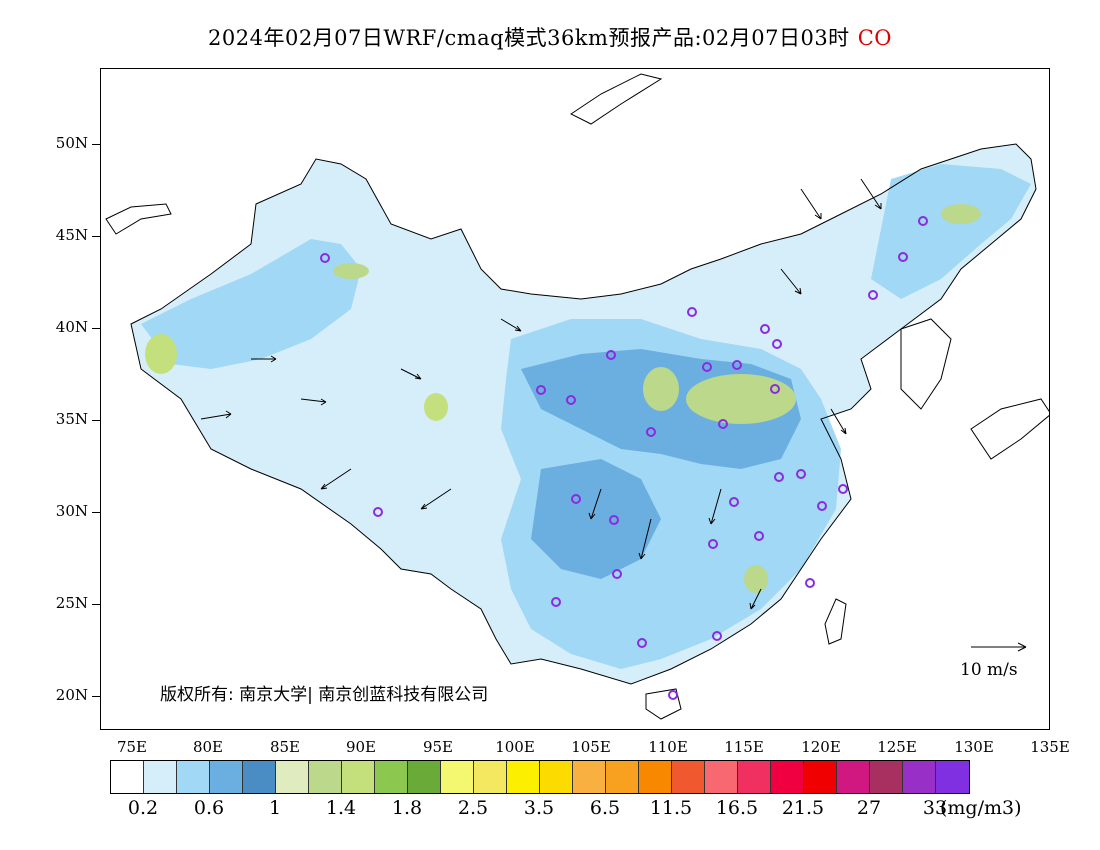  What do you see at coordinates (324, 695) in the screenshot?
I see `copyright-notice: 版权所有: 南京大学| 南京创蓝科技有限公司` at bounding box center [324, 695].